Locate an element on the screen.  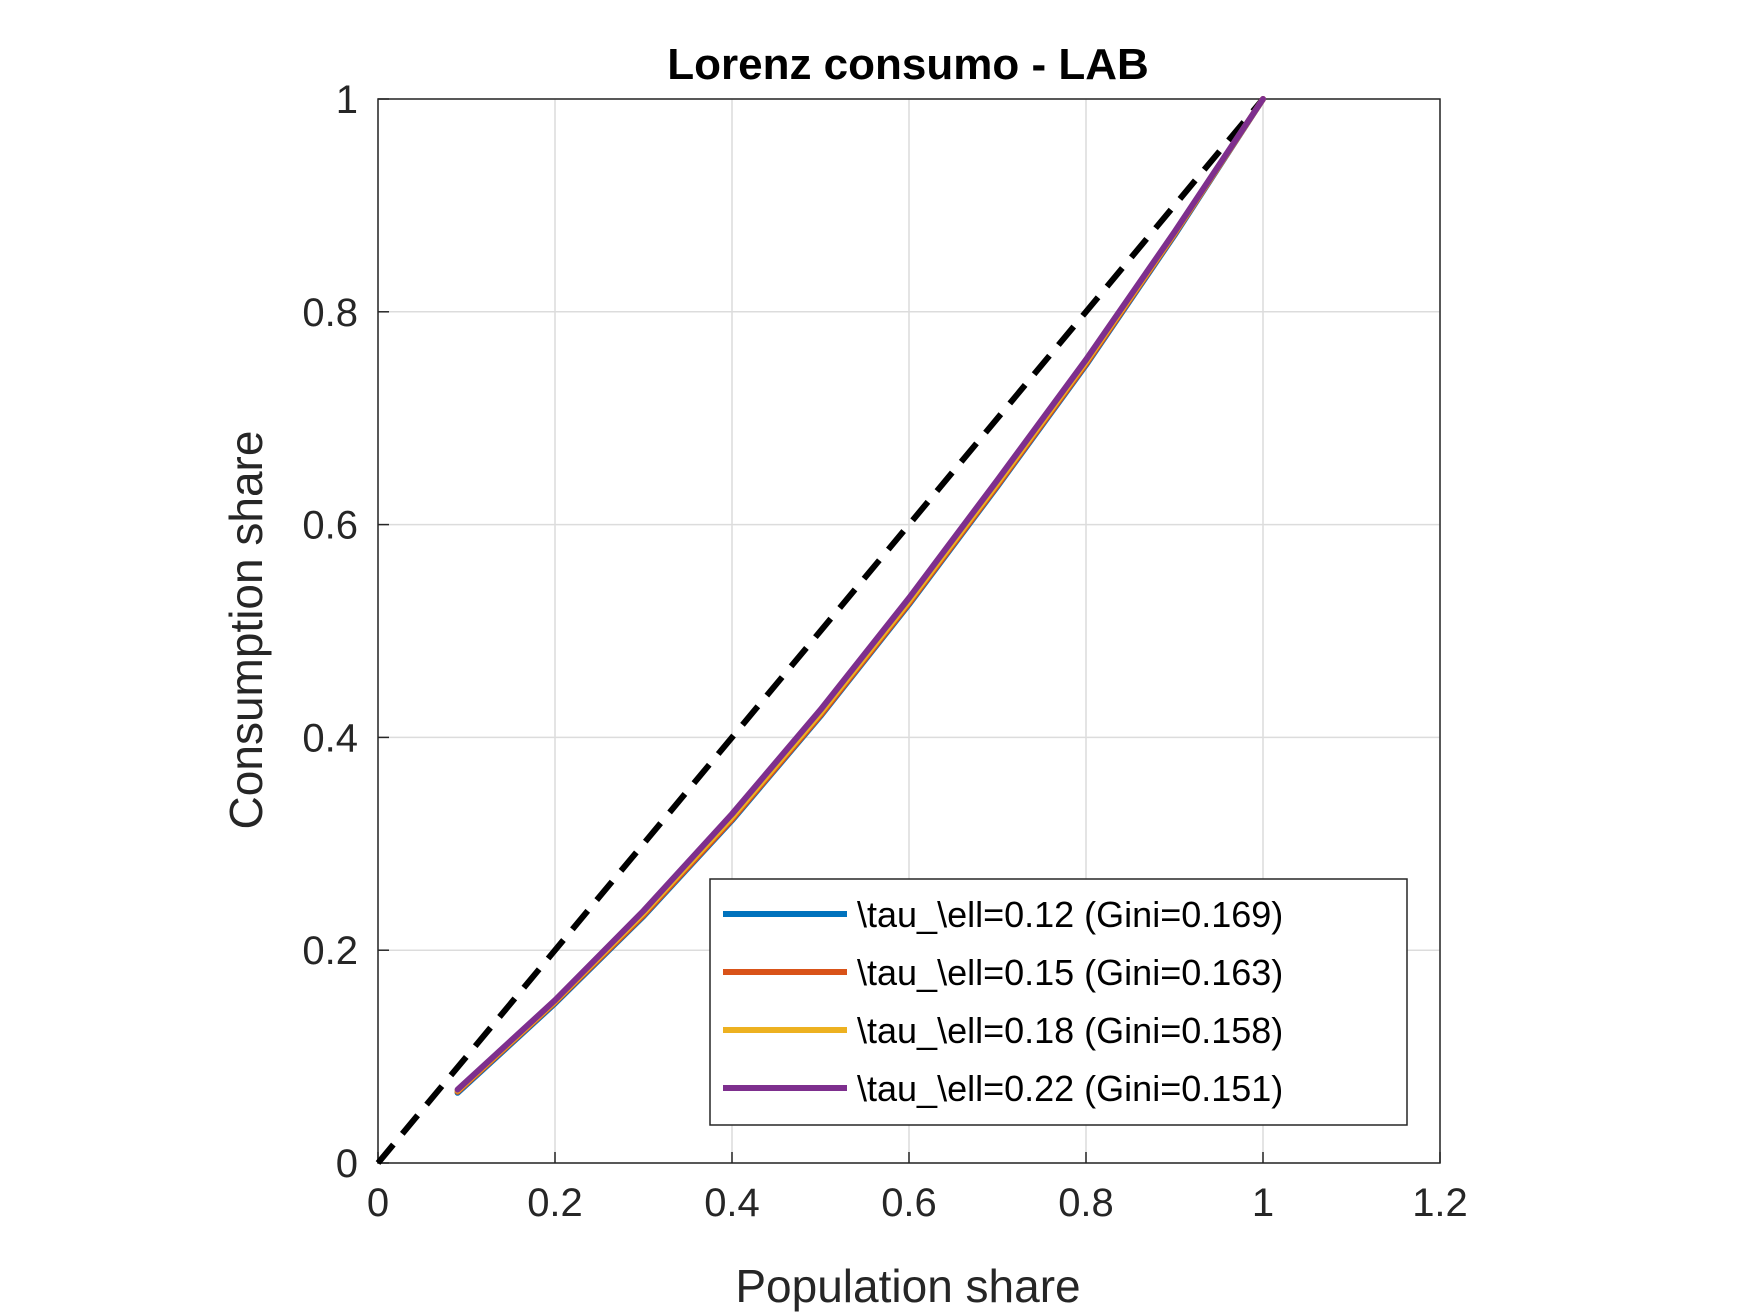
y-axis-label: Consumption share is located at coordinates (246, 630).